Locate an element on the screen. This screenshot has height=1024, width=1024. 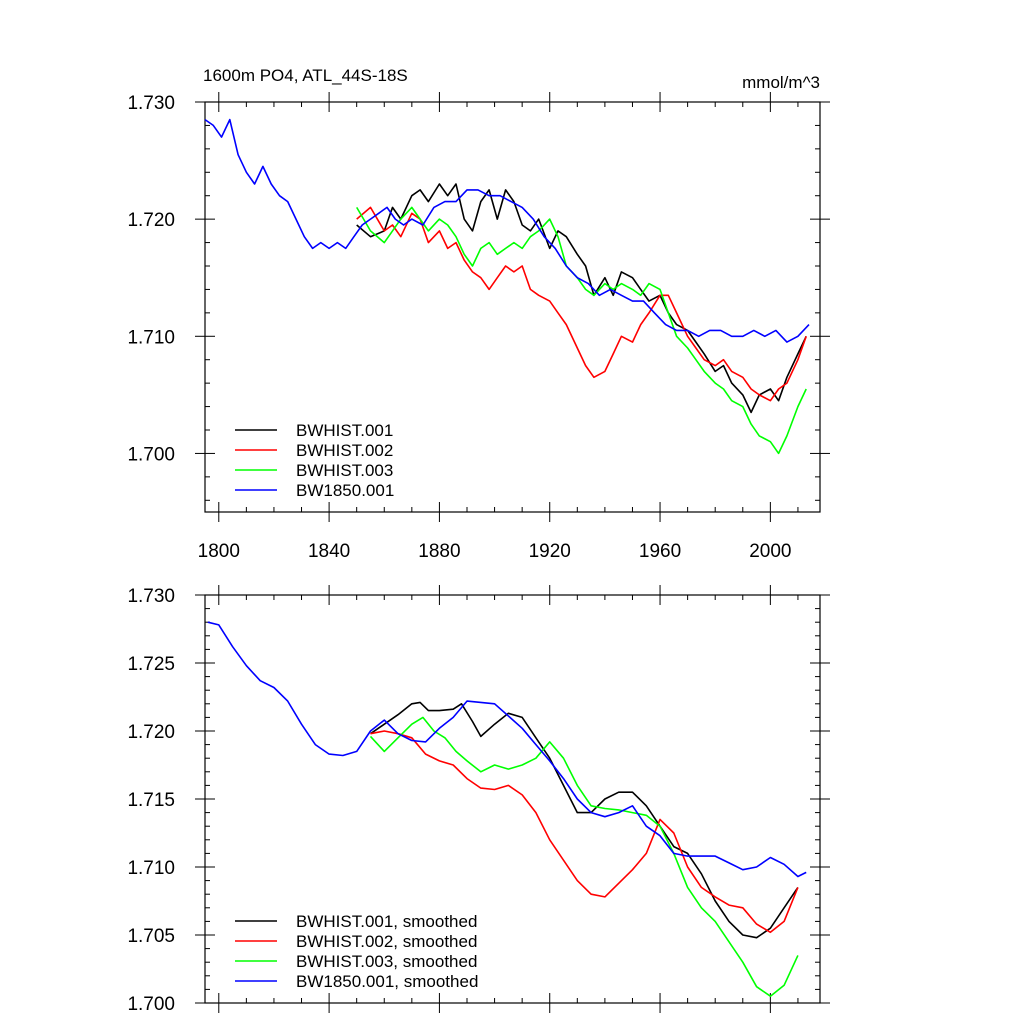
legend-label: BW1850.001 is located at coordinates (345, 490).